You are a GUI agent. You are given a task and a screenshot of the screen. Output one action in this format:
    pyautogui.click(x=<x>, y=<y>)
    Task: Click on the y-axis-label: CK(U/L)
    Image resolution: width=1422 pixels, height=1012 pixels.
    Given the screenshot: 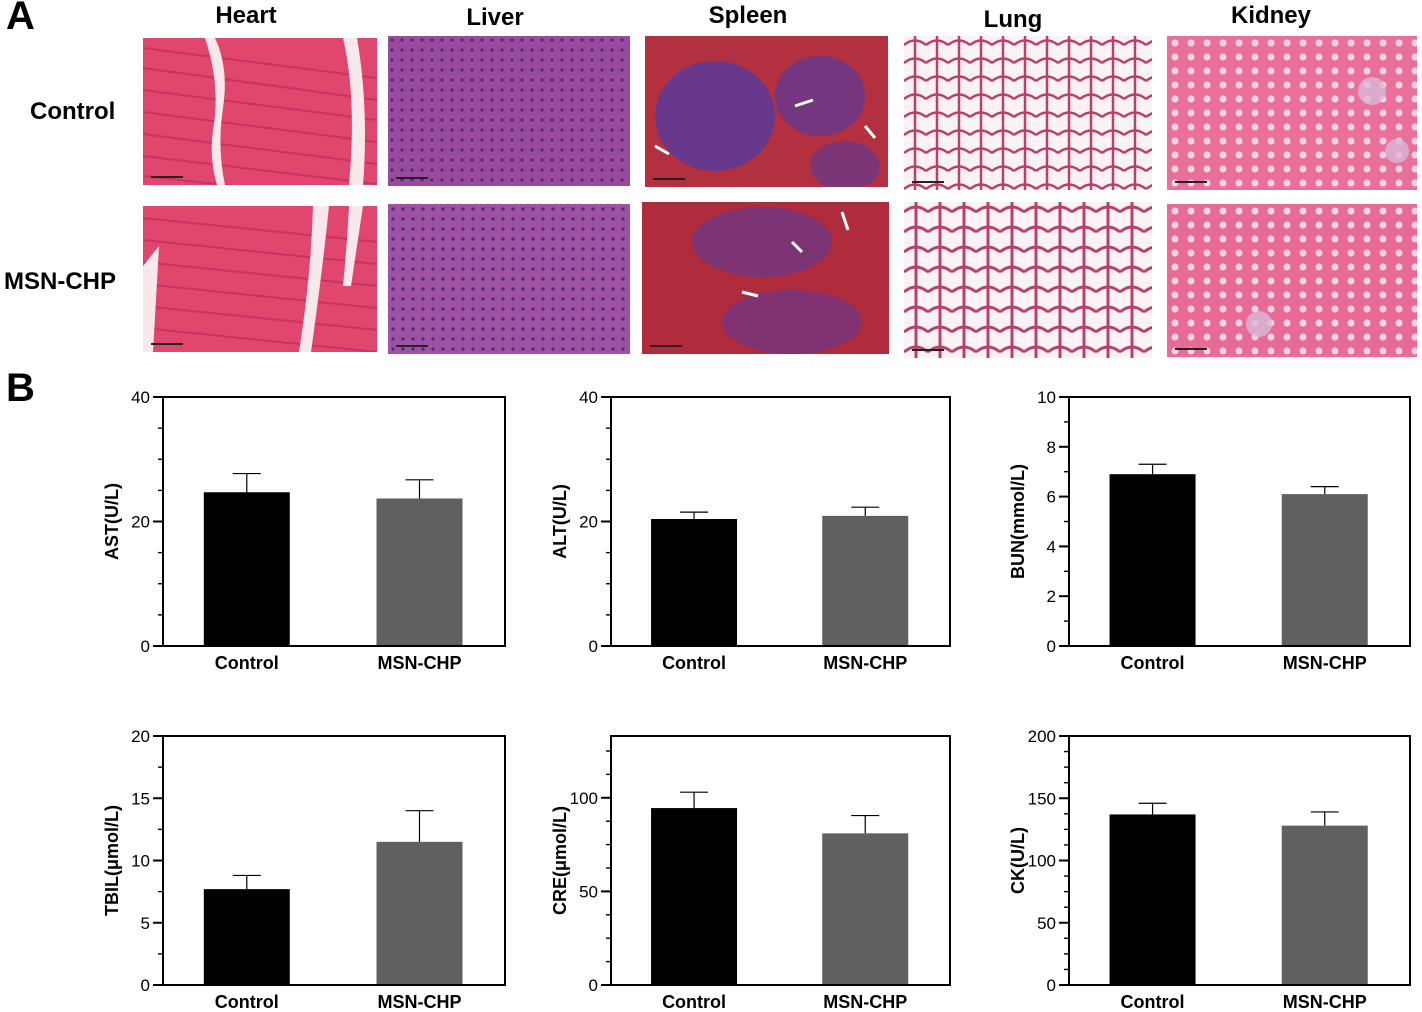 What is the action you would take?
    pyautogui.click(x=1018, y=860)
    